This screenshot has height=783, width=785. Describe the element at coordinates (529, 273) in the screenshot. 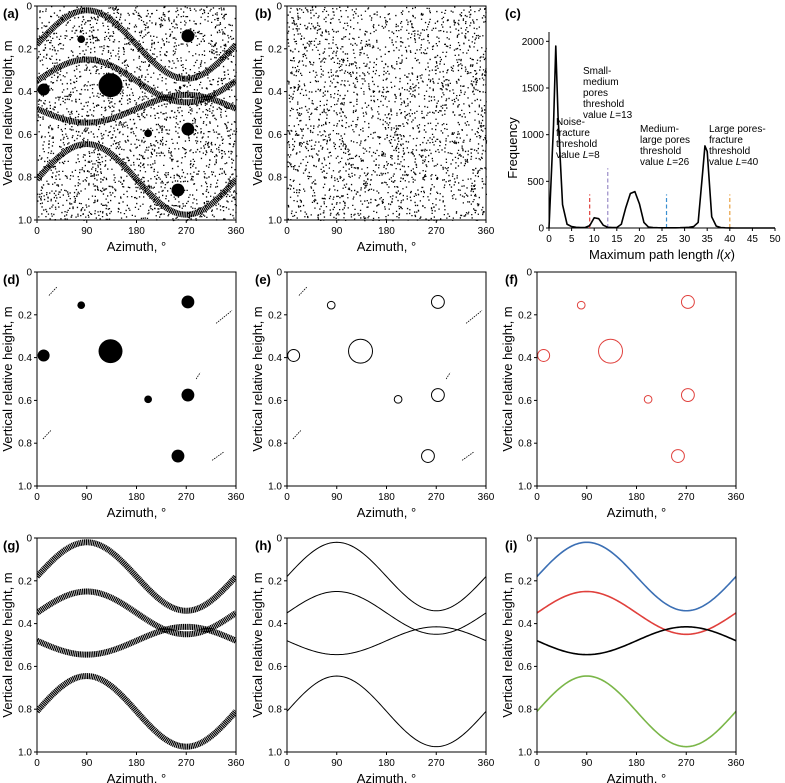

I see `panel-f-ytick-label: 0` at that location.